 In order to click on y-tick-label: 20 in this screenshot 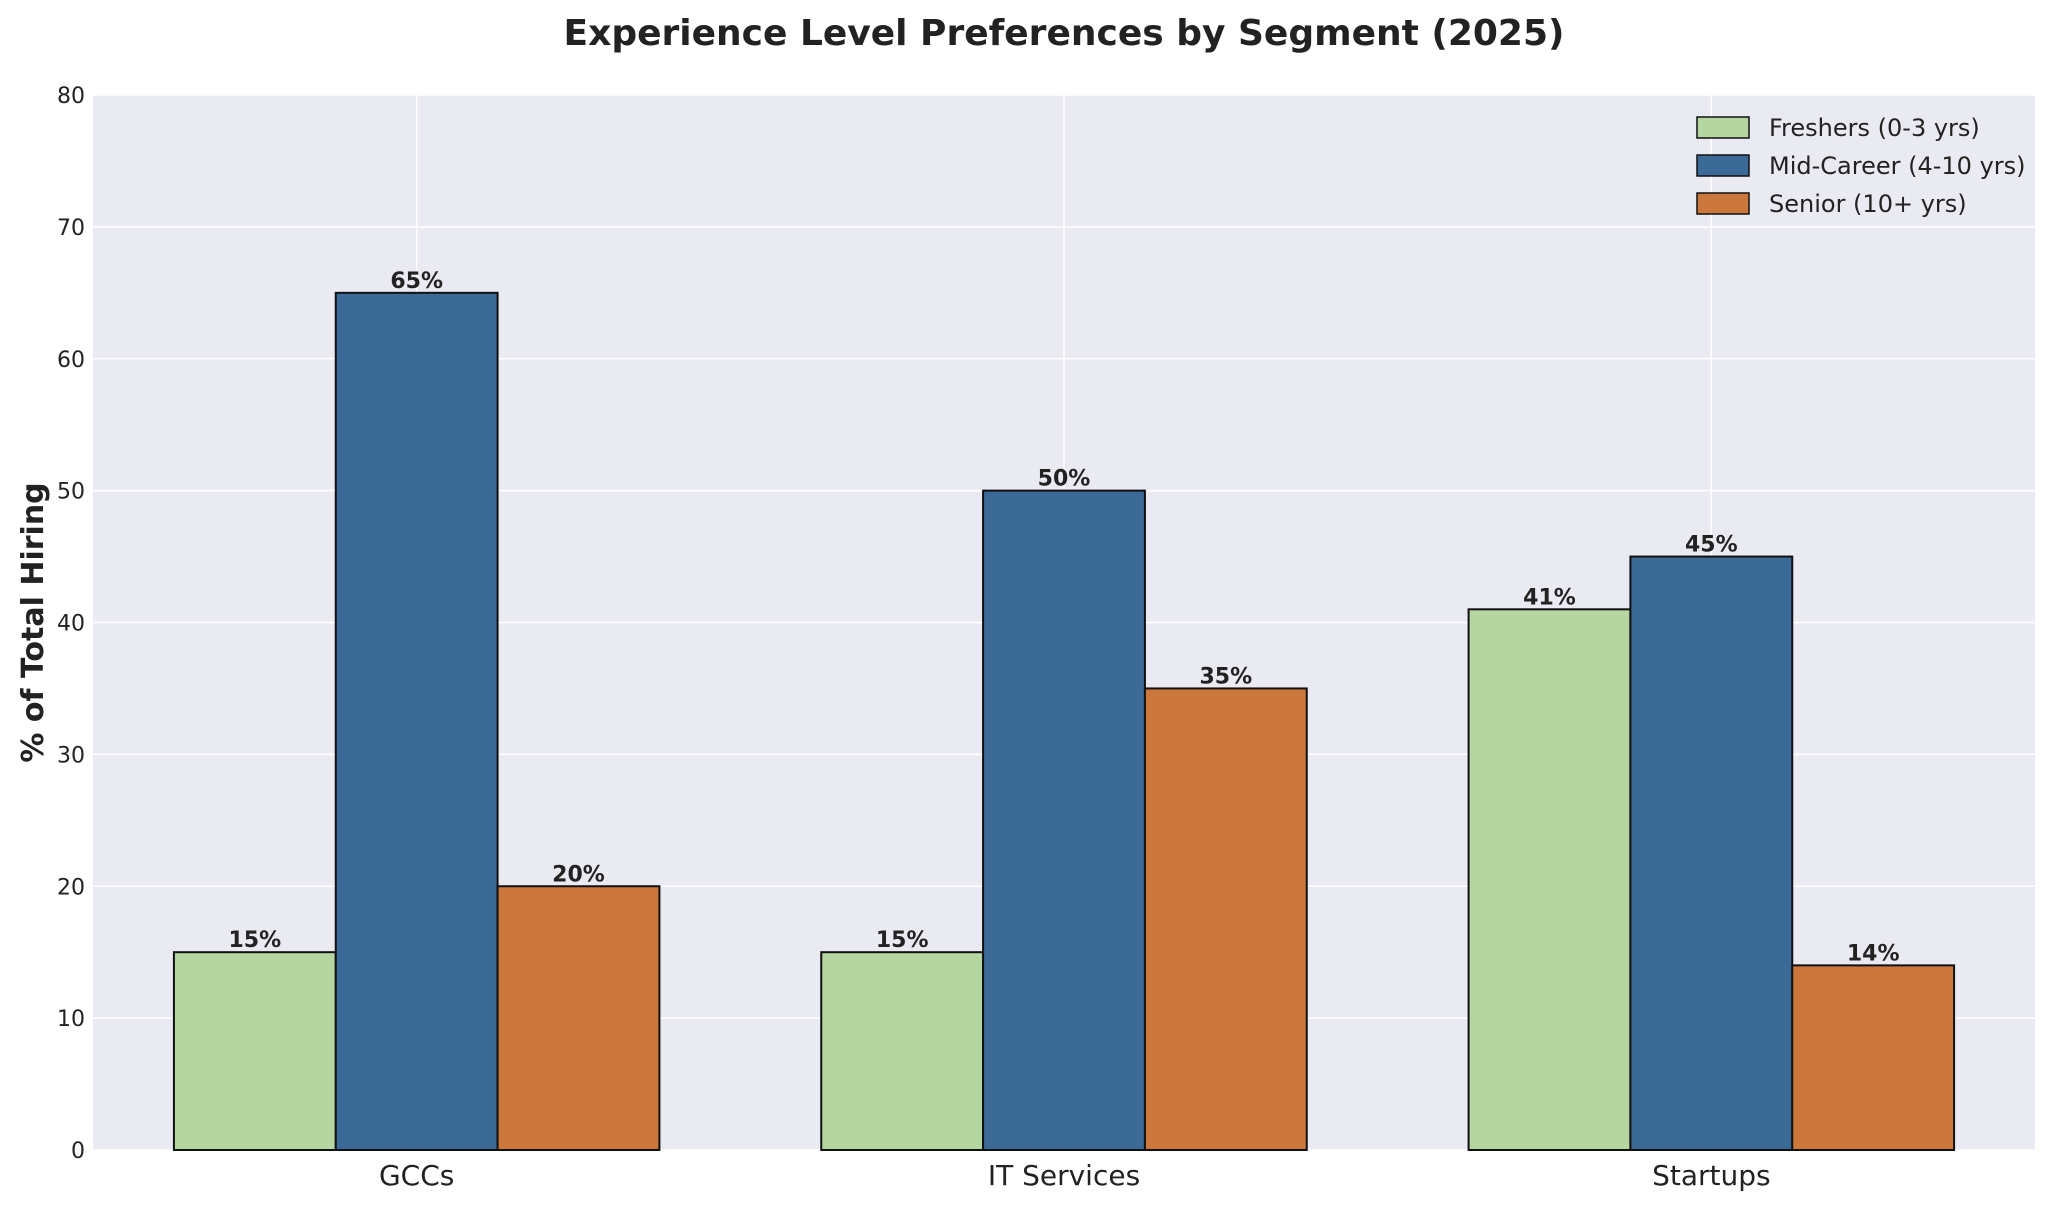, I will do `click(71, 887)`.